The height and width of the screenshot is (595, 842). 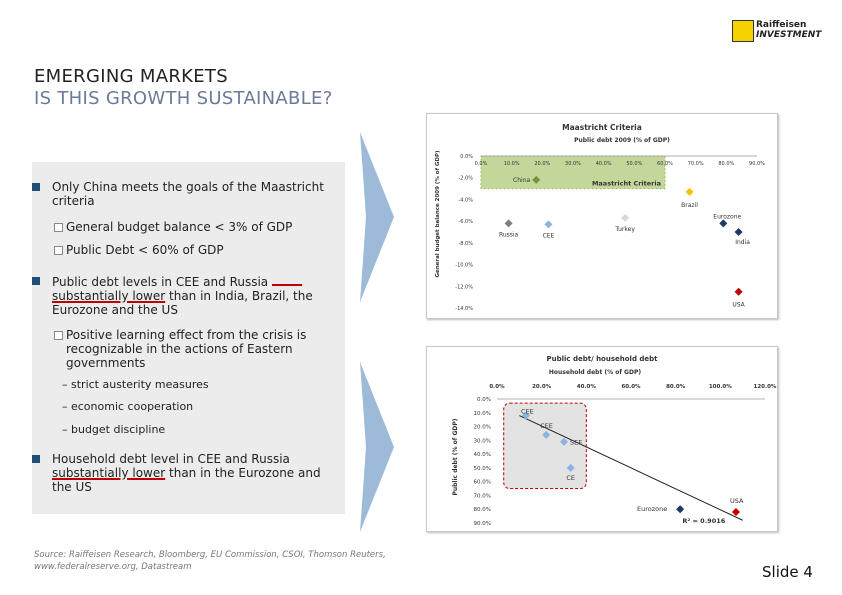 I want to click on cee-highlight-region, so click(x=545, y=446).